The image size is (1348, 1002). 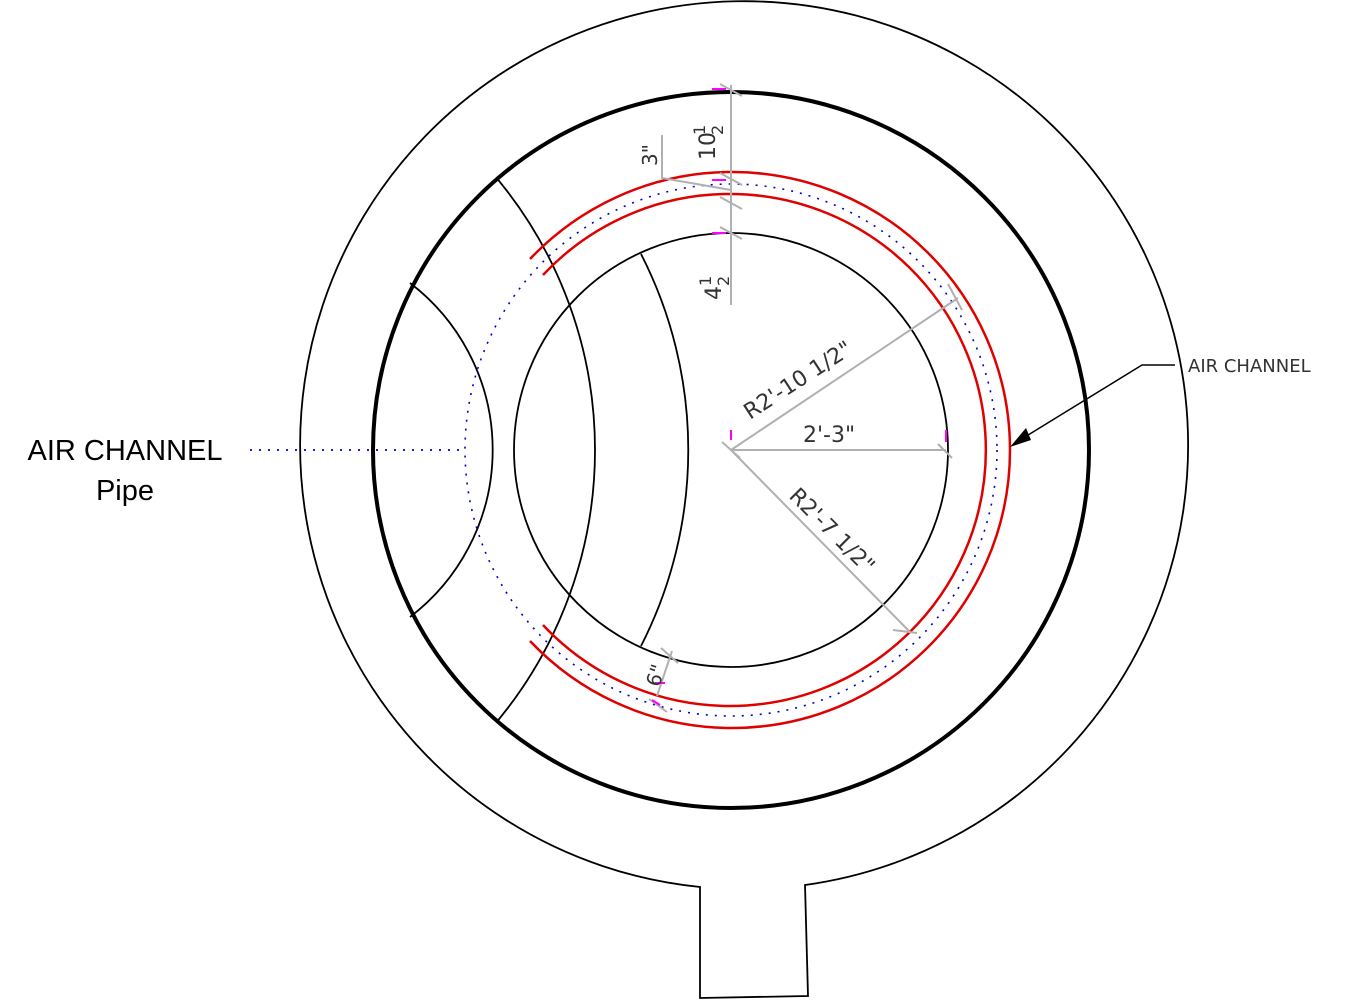 I want to click on channel-radius-dim: R2'-7 1/2", so click(x=831, y=531).